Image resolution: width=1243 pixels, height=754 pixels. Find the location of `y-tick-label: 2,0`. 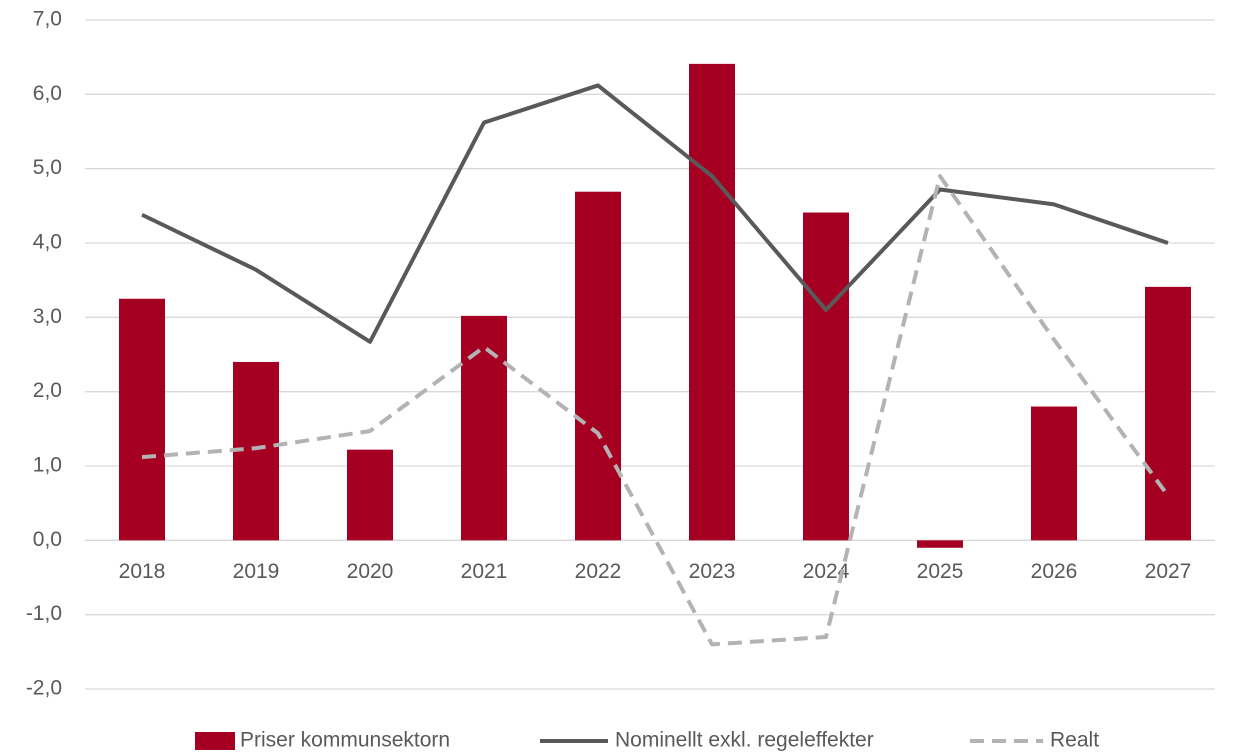

y-tick-label: 2,0 is located at coordinates (47, 390).